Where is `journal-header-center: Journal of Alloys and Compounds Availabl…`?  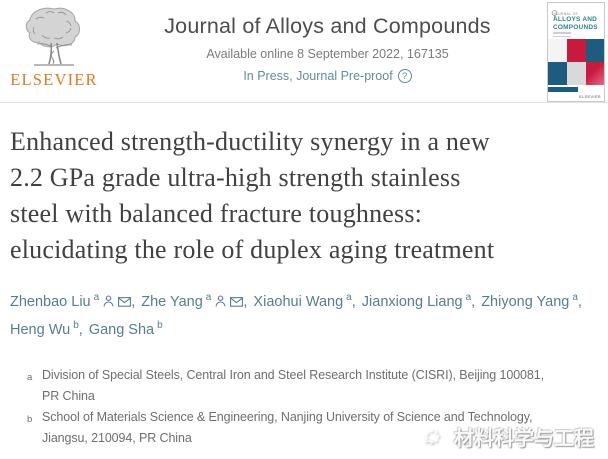 journal-header-center: Journal of Alloys and Compounds Availabl… is located at coordinates (327, 42).